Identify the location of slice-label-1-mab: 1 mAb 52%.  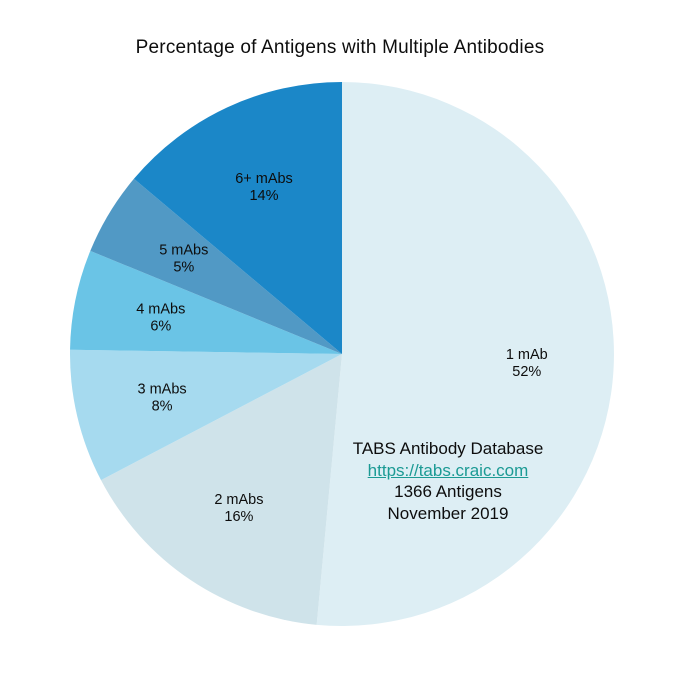
(527, 363).